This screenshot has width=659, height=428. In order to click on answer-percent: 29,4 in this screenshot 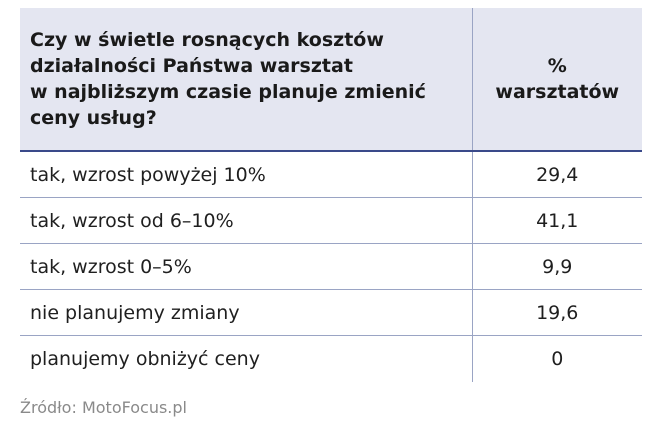, I will do `click(556, 174)`.